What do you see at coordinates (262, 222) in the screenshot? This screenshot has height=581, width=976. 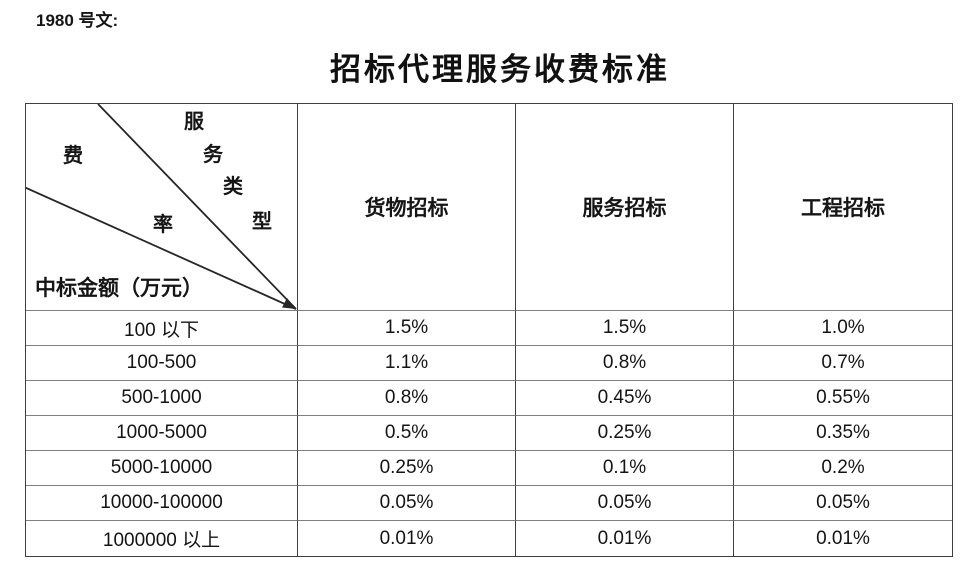 I see `diagonal-label-char: 型` at bounding box center [262, 222].